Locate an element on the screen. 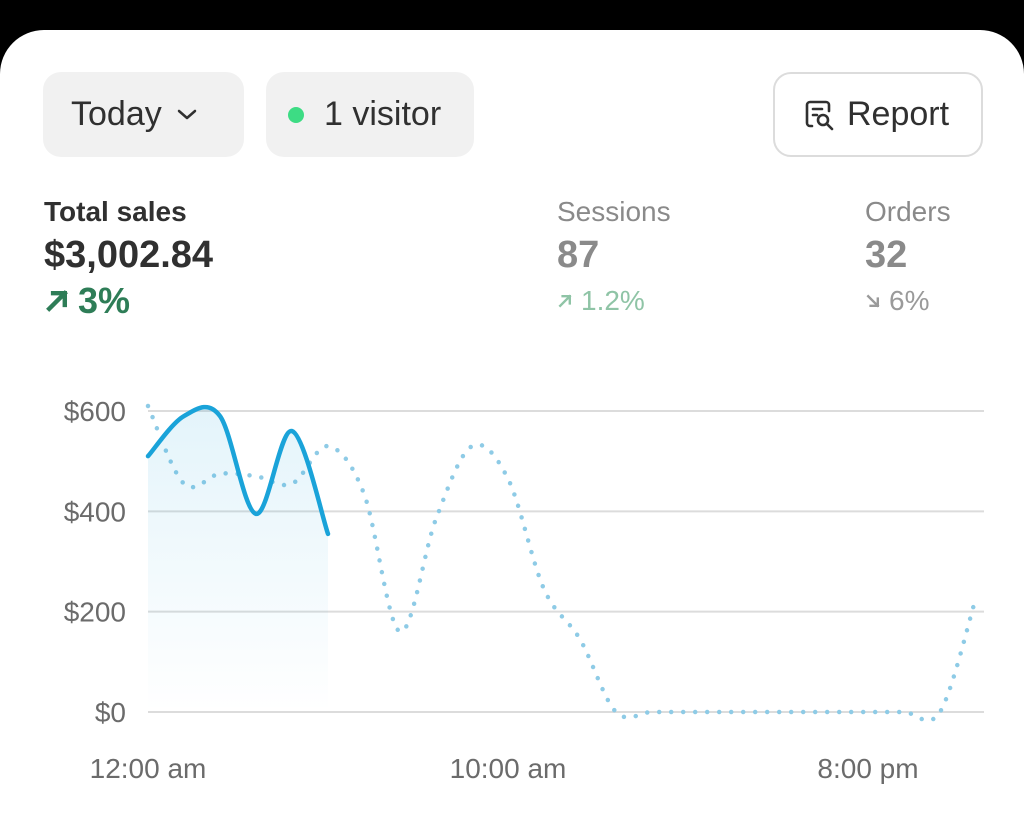 Image resolution: width=1024 pixels, height=827 pixels. metric-label: Sessions is located at coordinates (614, 211).